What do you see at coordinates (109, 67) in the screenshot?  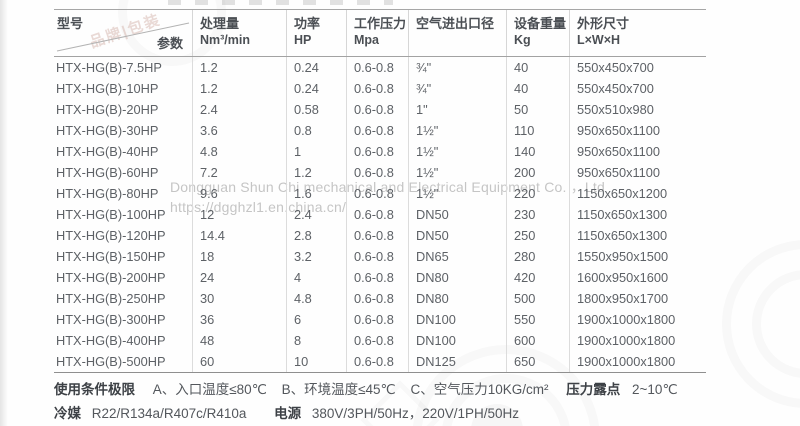 I see `model-cell: HTX-HG(B)-7.5HP` at bounding box center [109, 67].